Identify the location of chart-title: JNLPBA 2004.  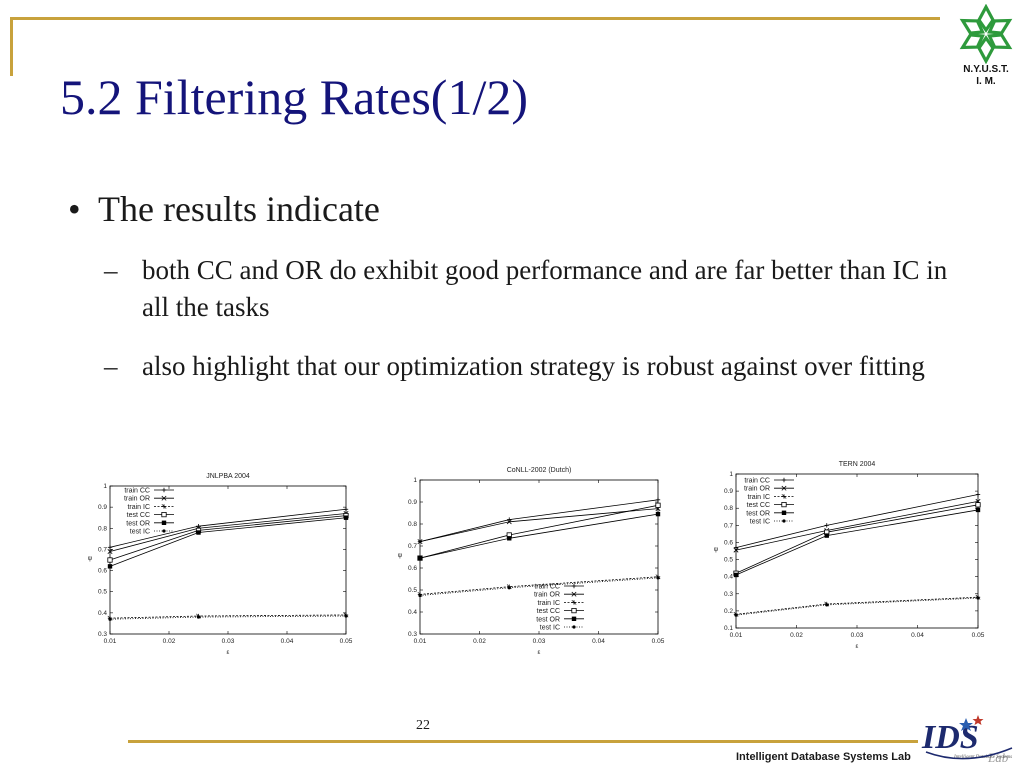
(228, 476).